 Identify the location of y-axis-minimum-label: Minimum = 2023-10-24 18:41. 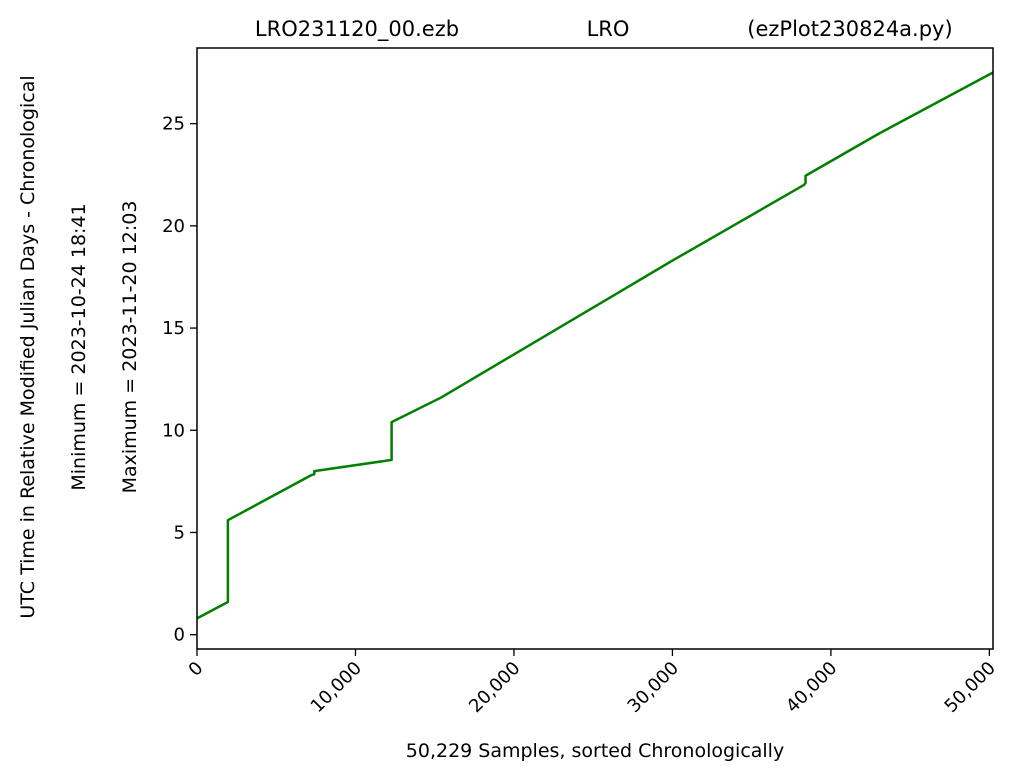
(79, 346).